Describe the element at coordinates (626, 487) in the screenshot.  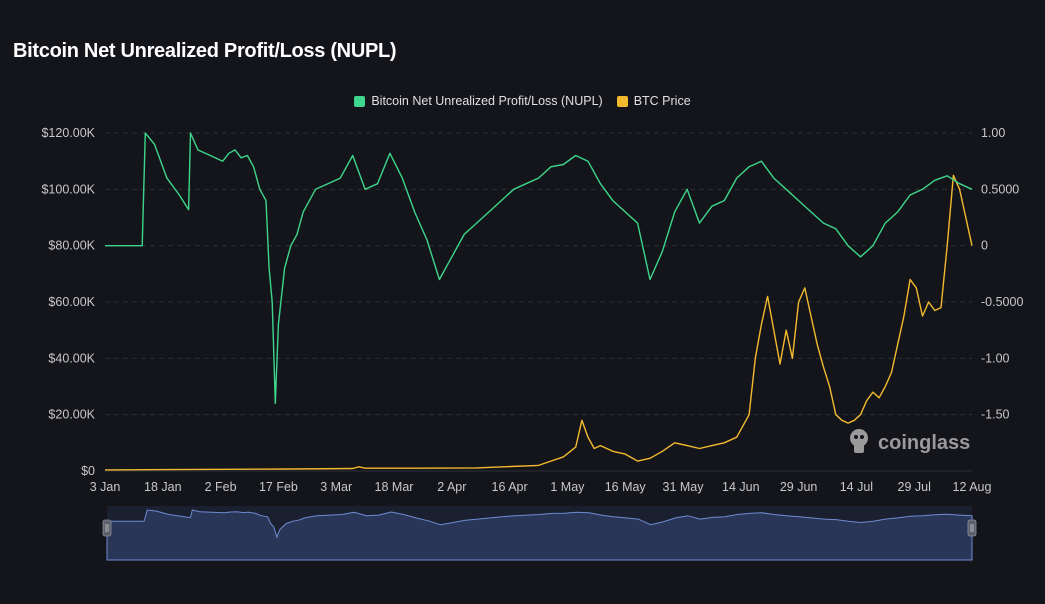
I see `x-tick-label: 16 May` at that location.